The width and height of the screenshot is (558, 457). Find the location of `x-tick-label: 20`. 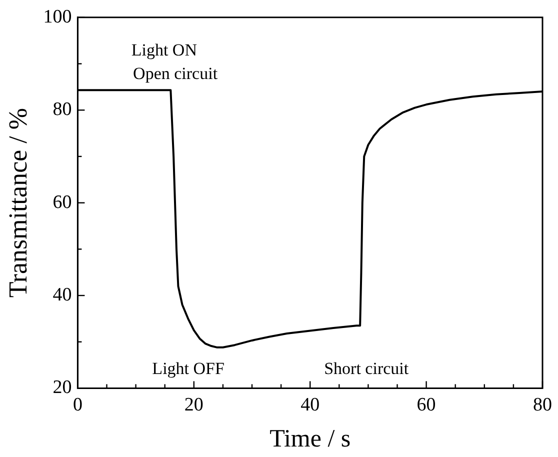

x-tick-label: 20 is located at coordinates (194, 405).